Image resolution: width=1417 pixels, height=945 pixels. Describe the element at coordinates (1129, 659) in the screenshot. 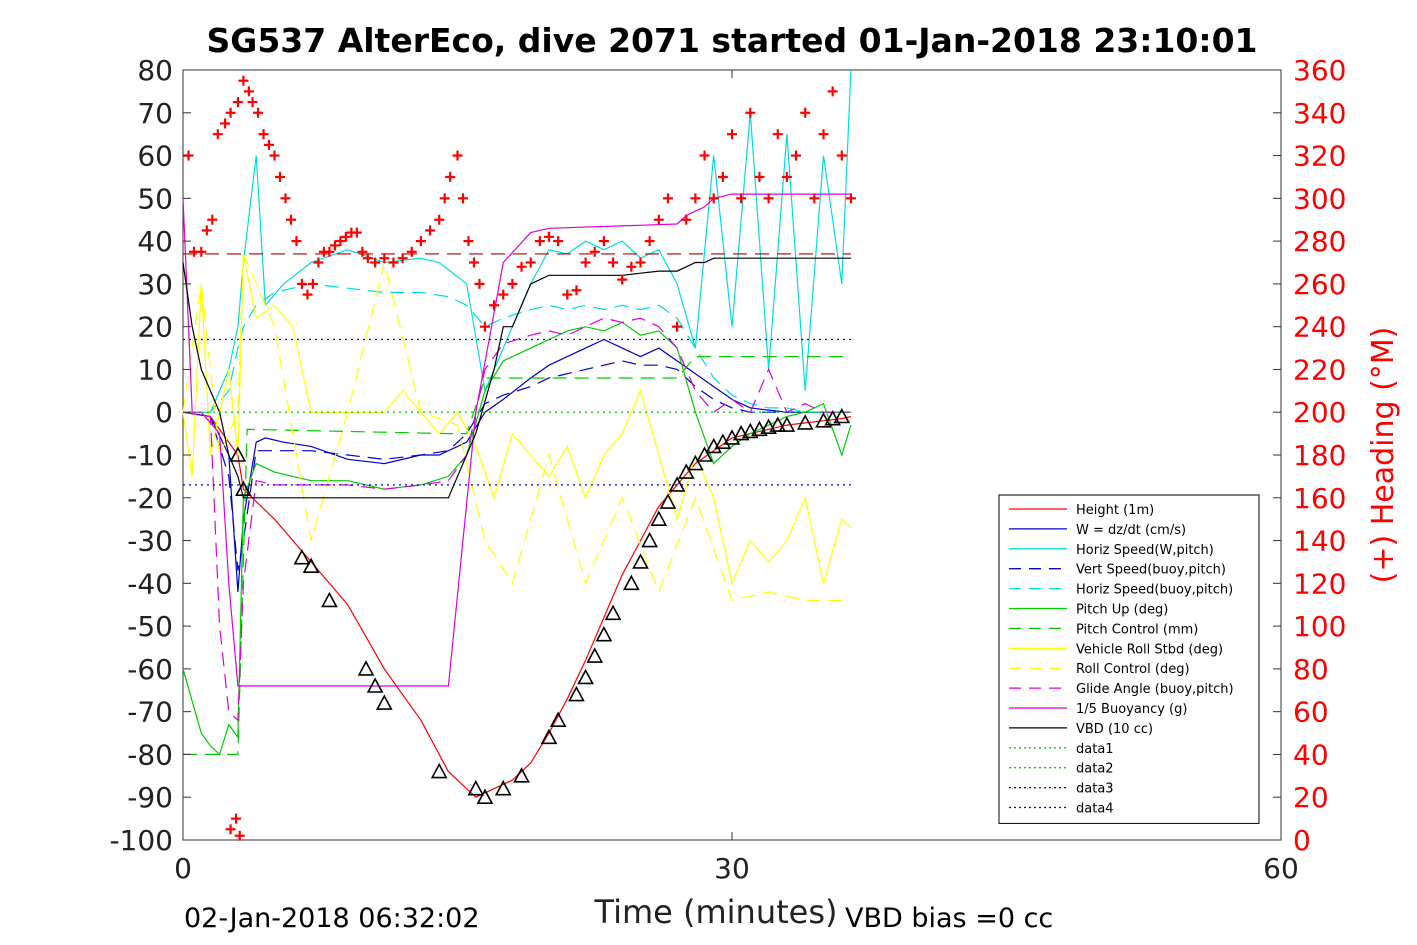

I see `legend-box` at that location.